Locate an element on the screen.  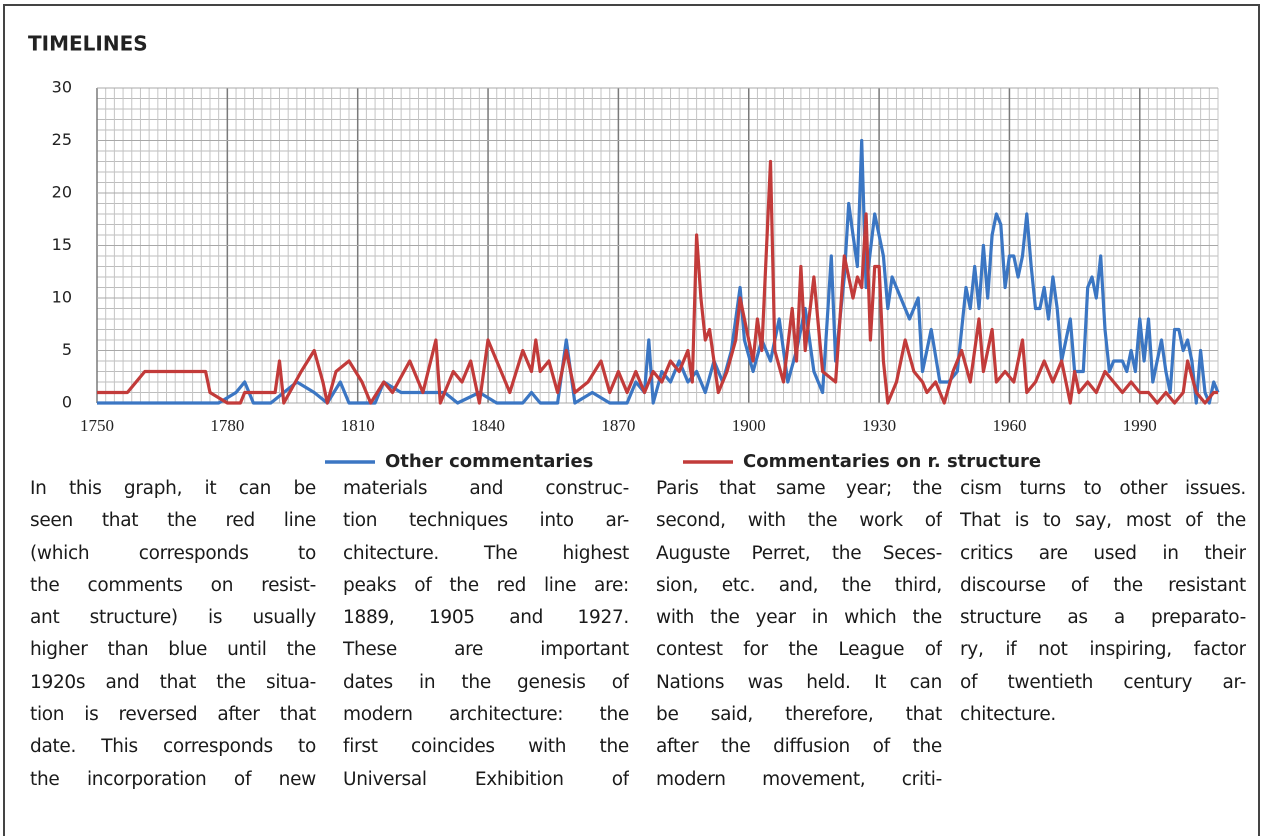
legend-label: Other commentaries is located at coordinates (489, 461).